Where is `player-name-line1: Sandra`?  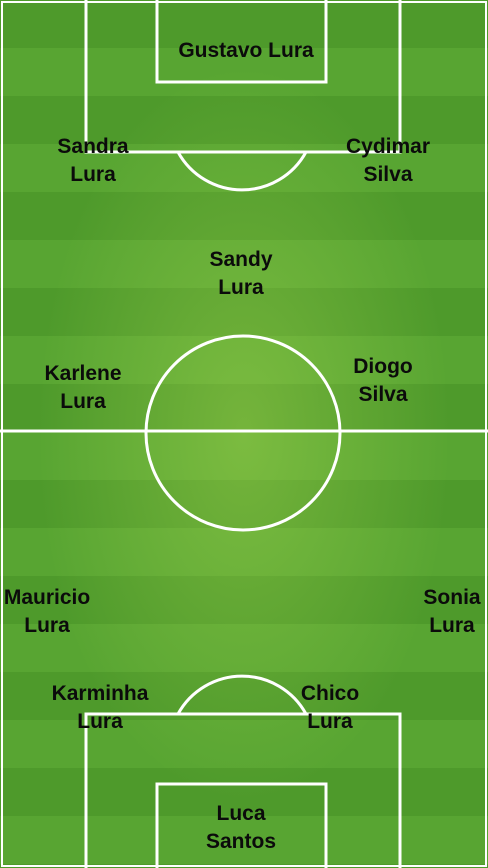 player-name-line1: Sandra is located at coordinates (93, 146).